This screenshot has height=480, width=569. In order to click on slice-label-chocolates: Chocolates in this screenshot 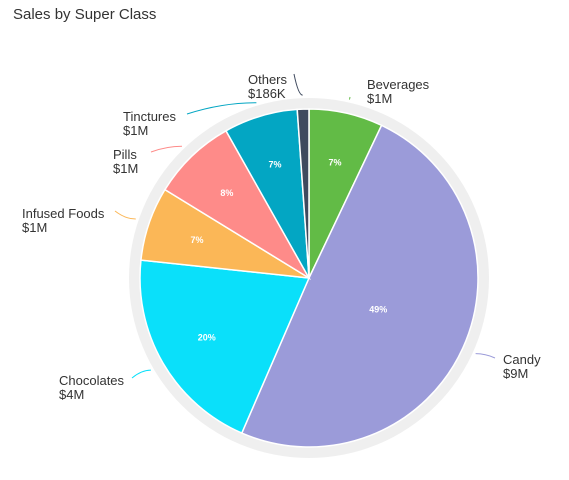, I will do `click(92, 380)`.